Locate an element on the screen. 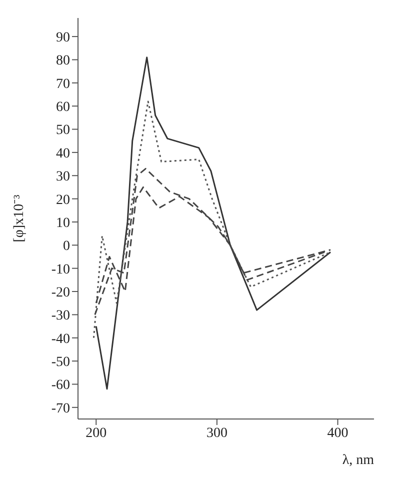  y-tick-label: 10 is located at coordinates (63, 223).